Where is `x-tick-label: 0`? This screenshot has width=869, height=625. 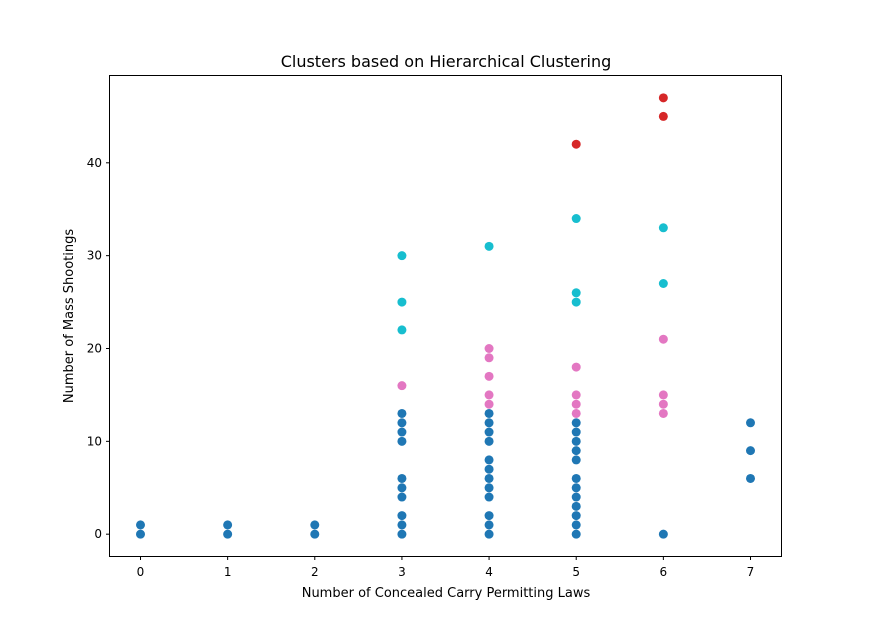 x-tick-label: 0 is located at coordinates (141, 572).